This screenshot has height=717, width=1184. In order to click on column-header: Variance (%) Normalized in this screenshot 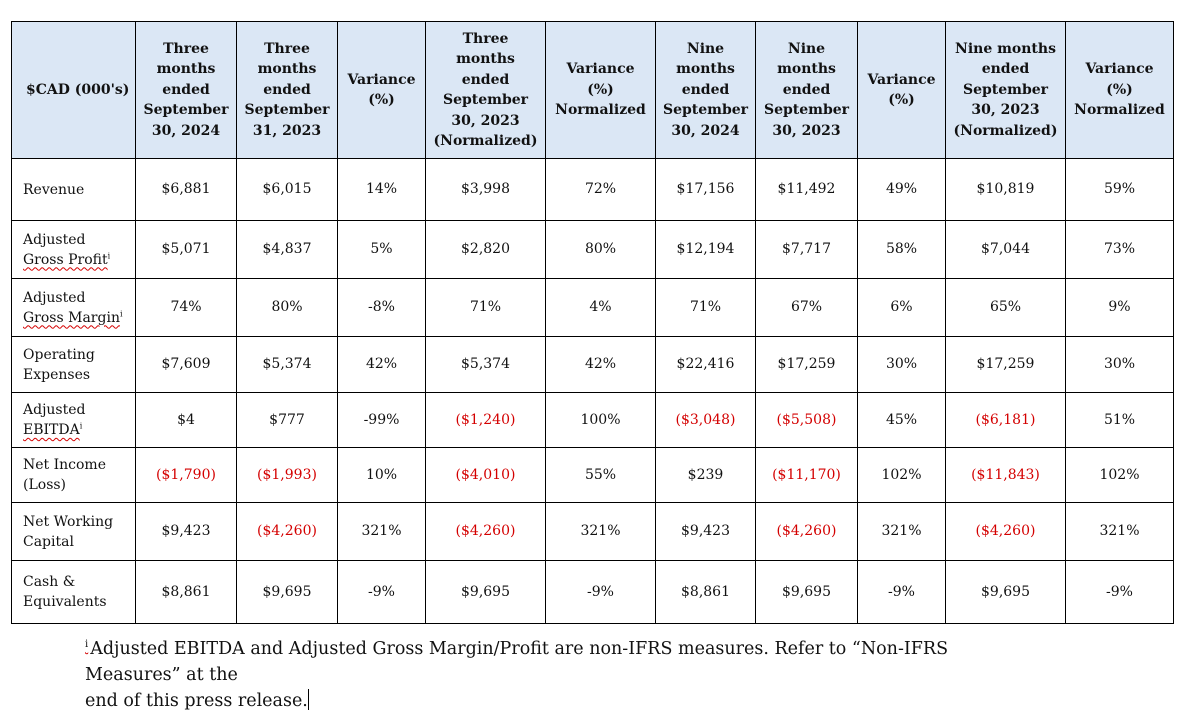, I will do `click(1119, 90)`.